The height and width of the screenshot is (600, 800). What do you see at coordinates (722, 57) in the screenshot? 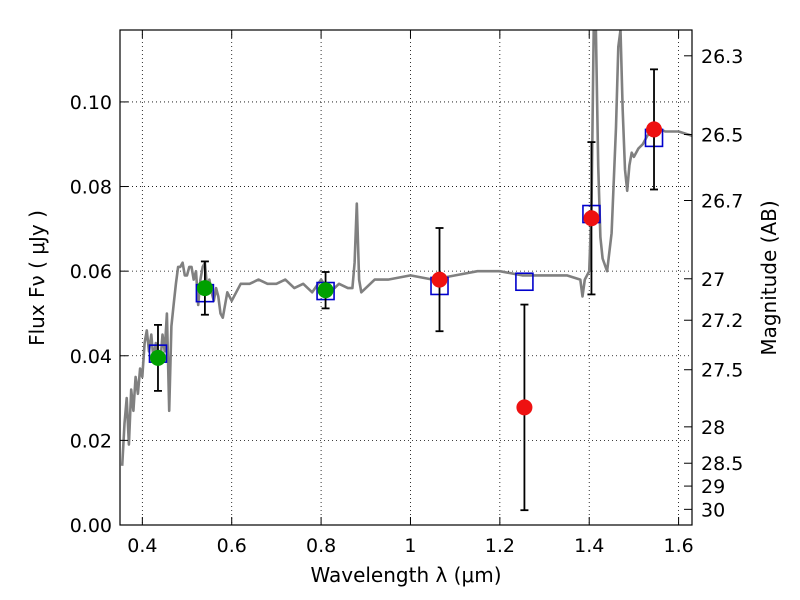
I see `magnitude-tick-label: 26.3` at bounding box center [722, 57].